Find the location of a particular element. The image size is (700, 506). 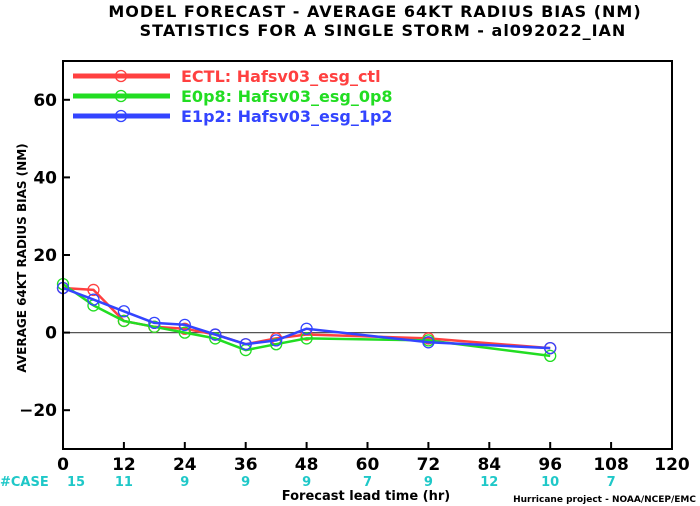

legend-label: ECTL: Hafsv03_esg_ctl is located at coordinates (281, 76).